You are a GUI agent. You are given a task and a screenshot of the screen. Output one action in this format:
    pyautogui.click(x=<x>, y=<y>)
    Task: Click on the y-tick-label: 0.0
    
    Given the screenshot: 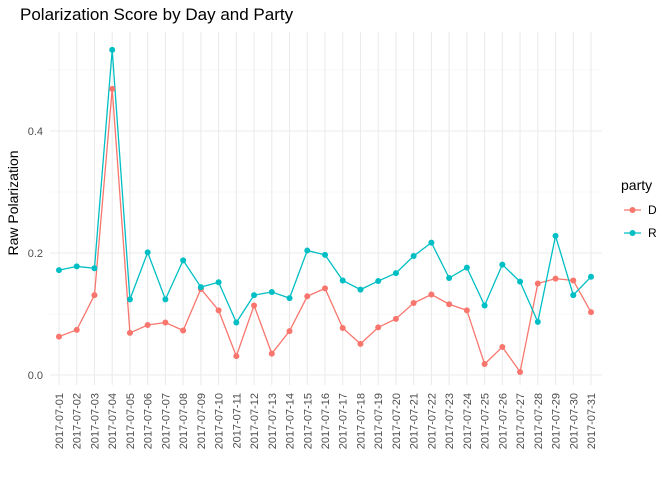 What is the action you would take?
    pyautogui.click(x=35, y=376)
    